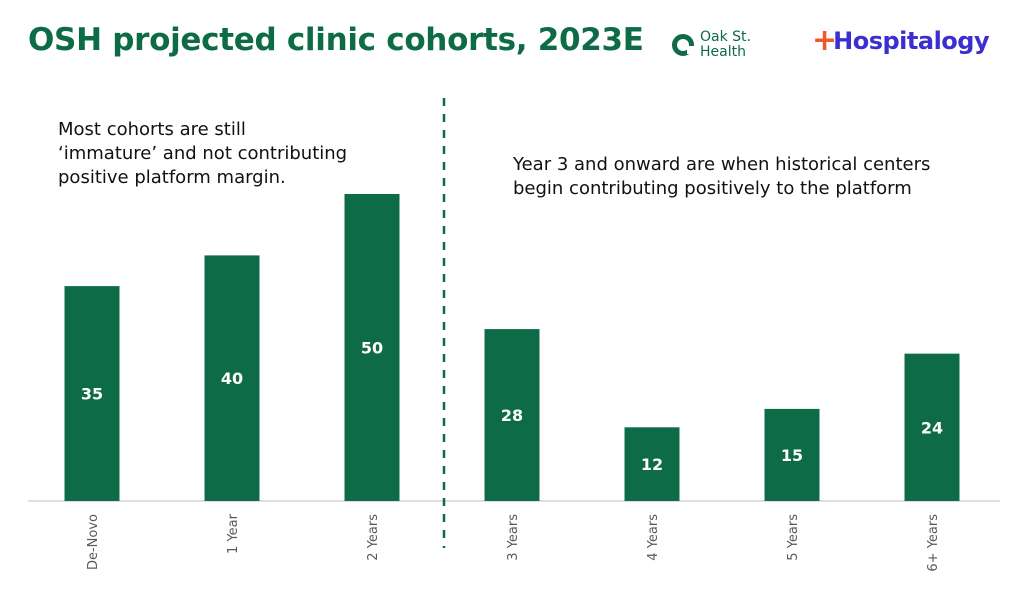 This screenshot has height=601, width=1024. I want to click on bar-5-years, so click(792, 454).